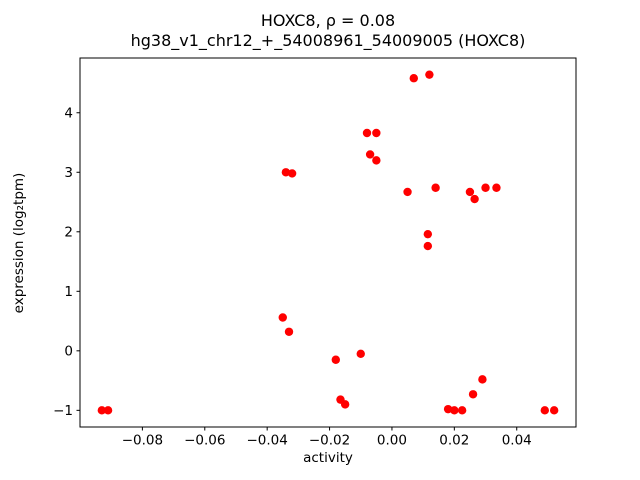  What do you see at coordinates (328, 458) in the screenshot?
I see `x-axis-label: activity` at bounding box center [328, 458].